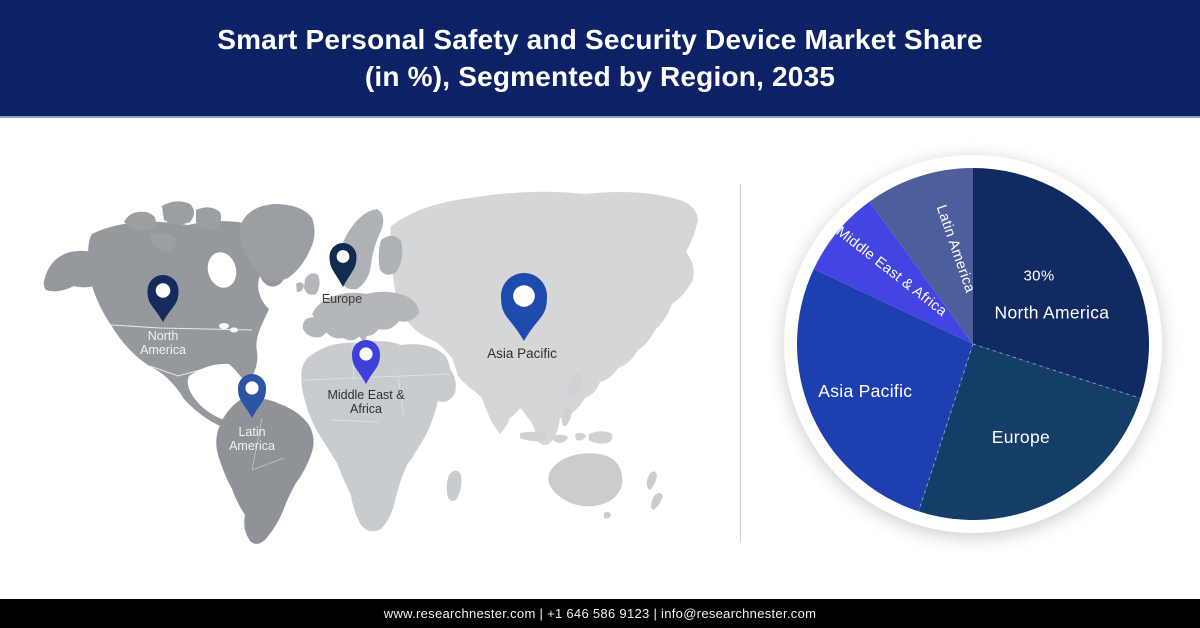  What do you see at coordinates (865, 391) in the screenshot?
I see `pie-slice-label: Asia Pacific` at bounding box center [865, 391].